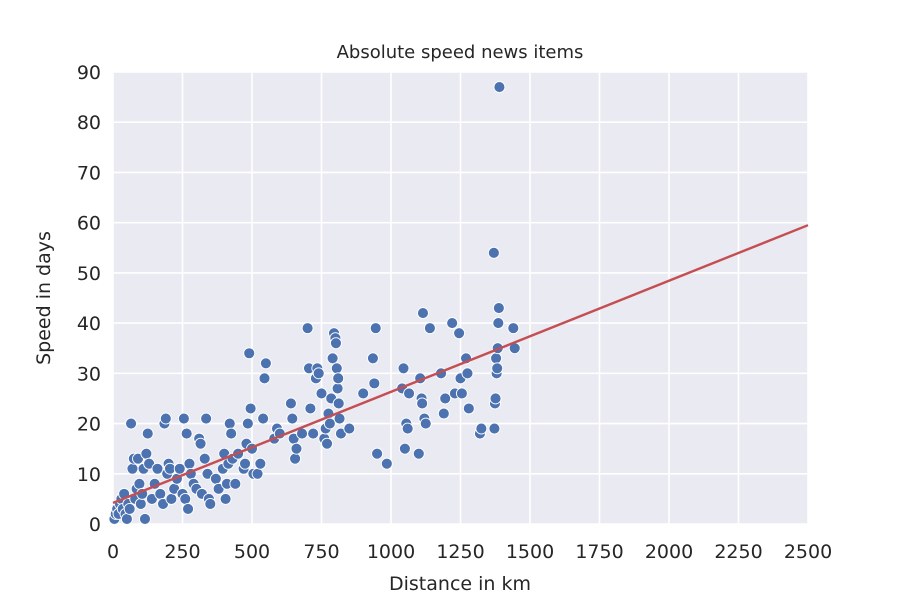 The image size is (900, 600). Describe the element at coordinates (738, 552) in the screenshot. I see `x-tick-label: 2250` at that location.